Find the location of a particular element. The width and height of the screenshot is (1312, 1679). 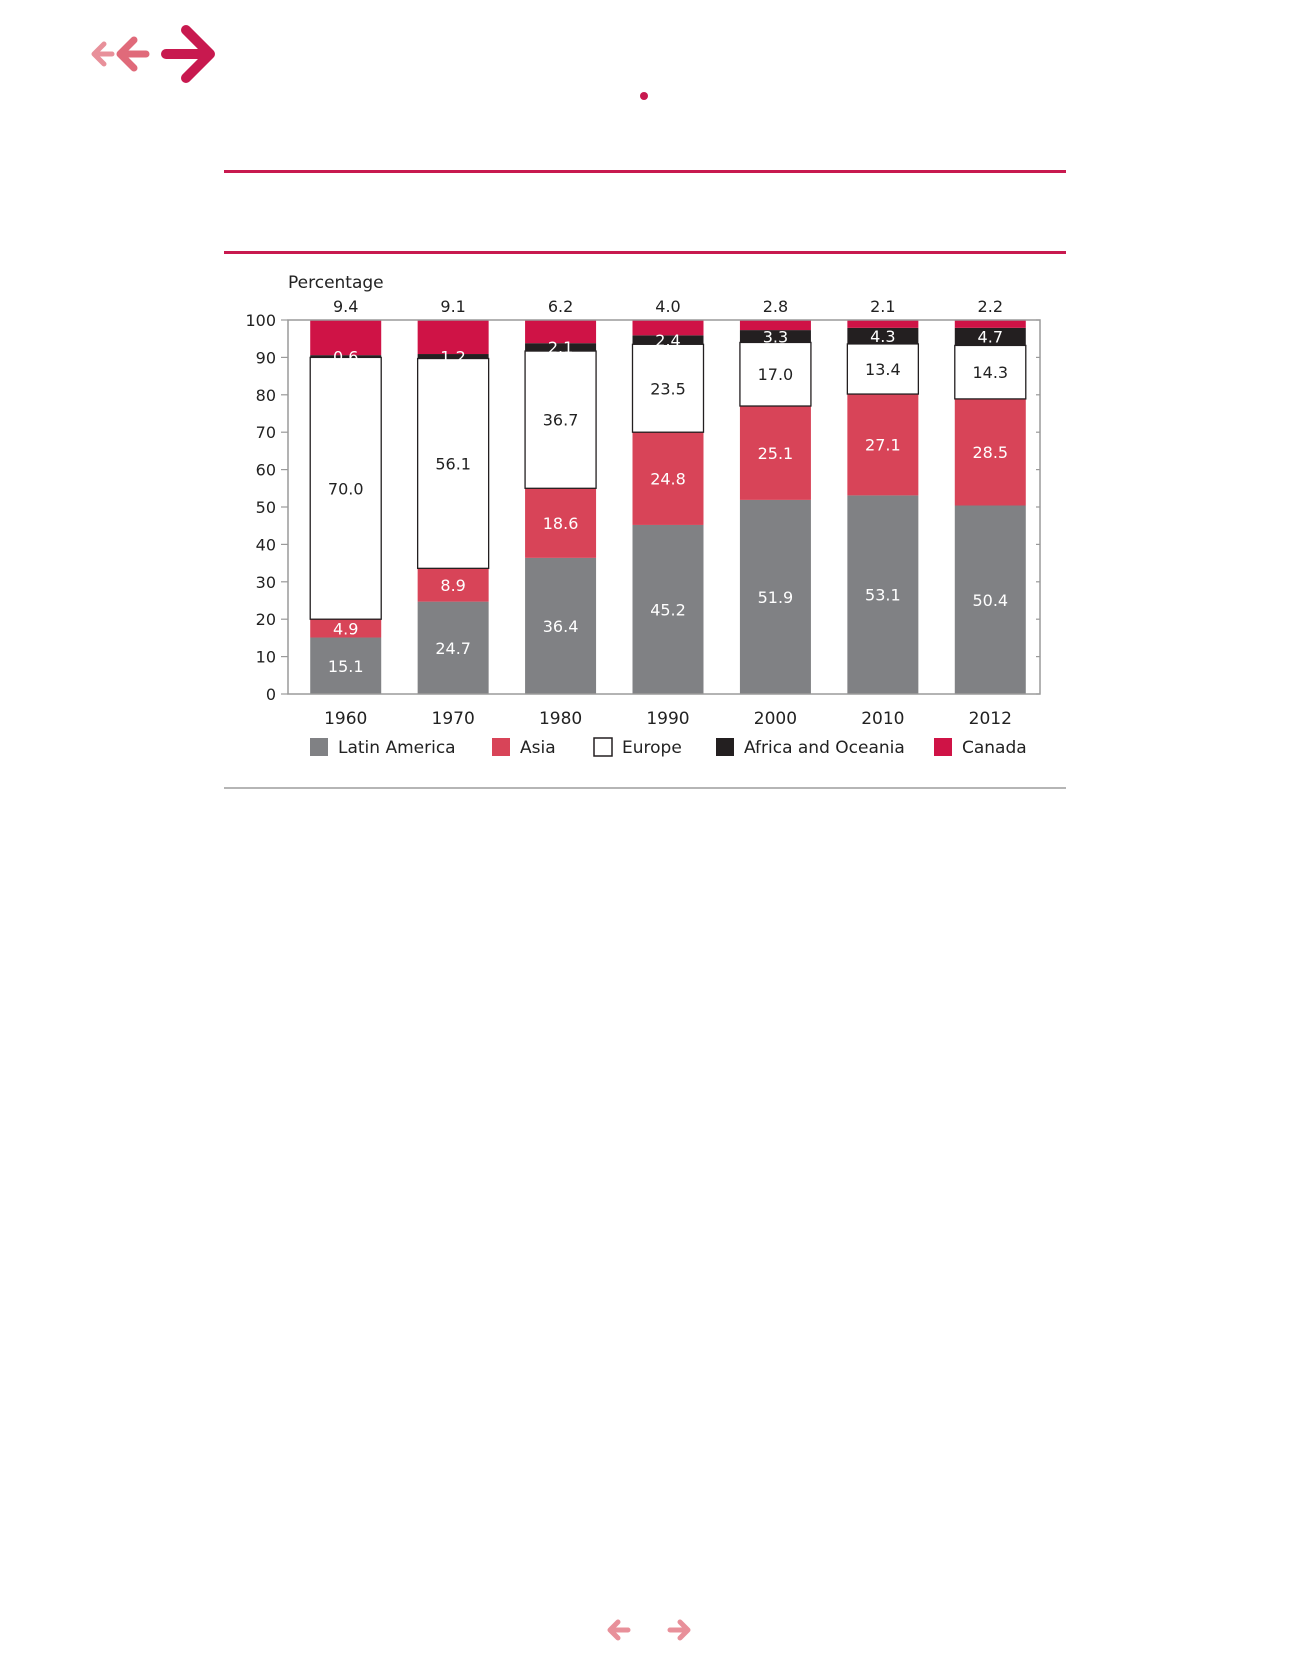

x-tick-label: 2012 is located at coordinates (990, 719).